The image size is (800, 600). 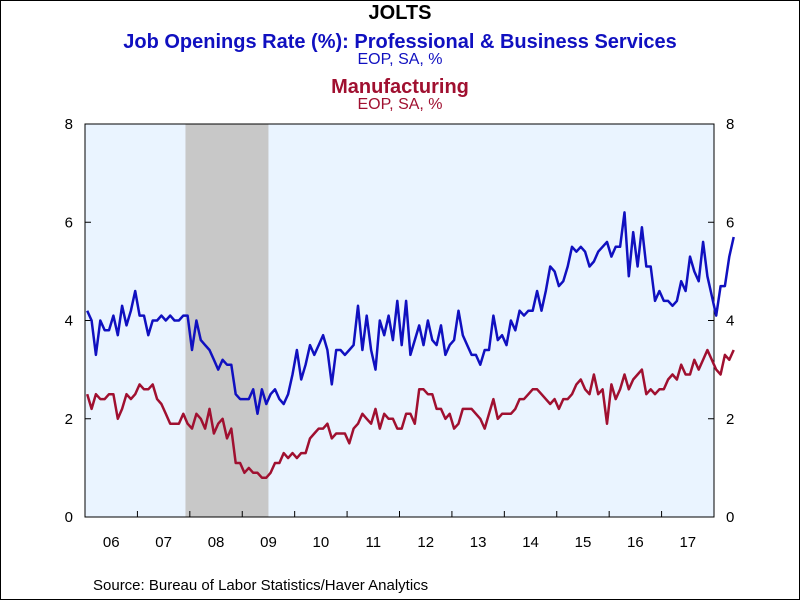 I want to click on series2-title: Manufacturing, so click(x=400, y=87).